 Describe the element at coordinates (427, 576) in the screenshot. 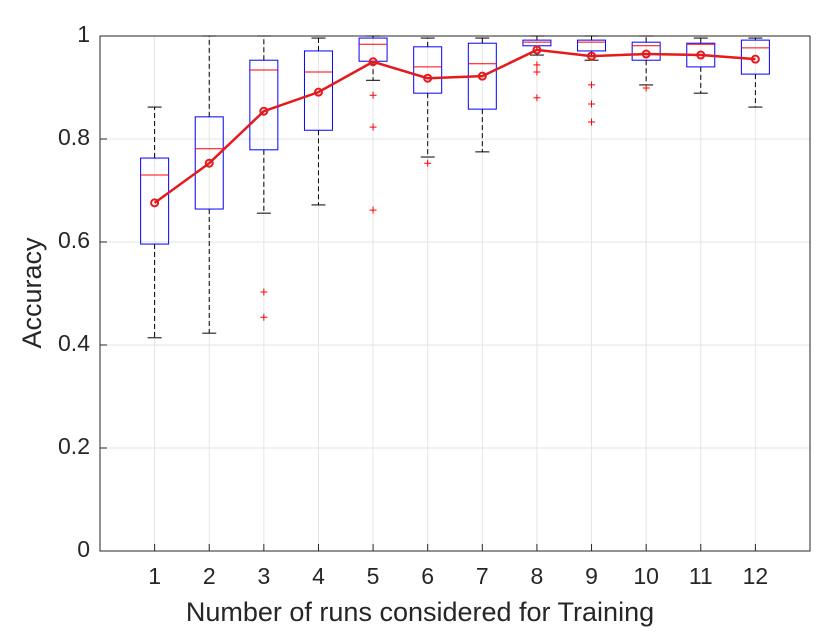

I see `x-tick-label: 6` at that location.